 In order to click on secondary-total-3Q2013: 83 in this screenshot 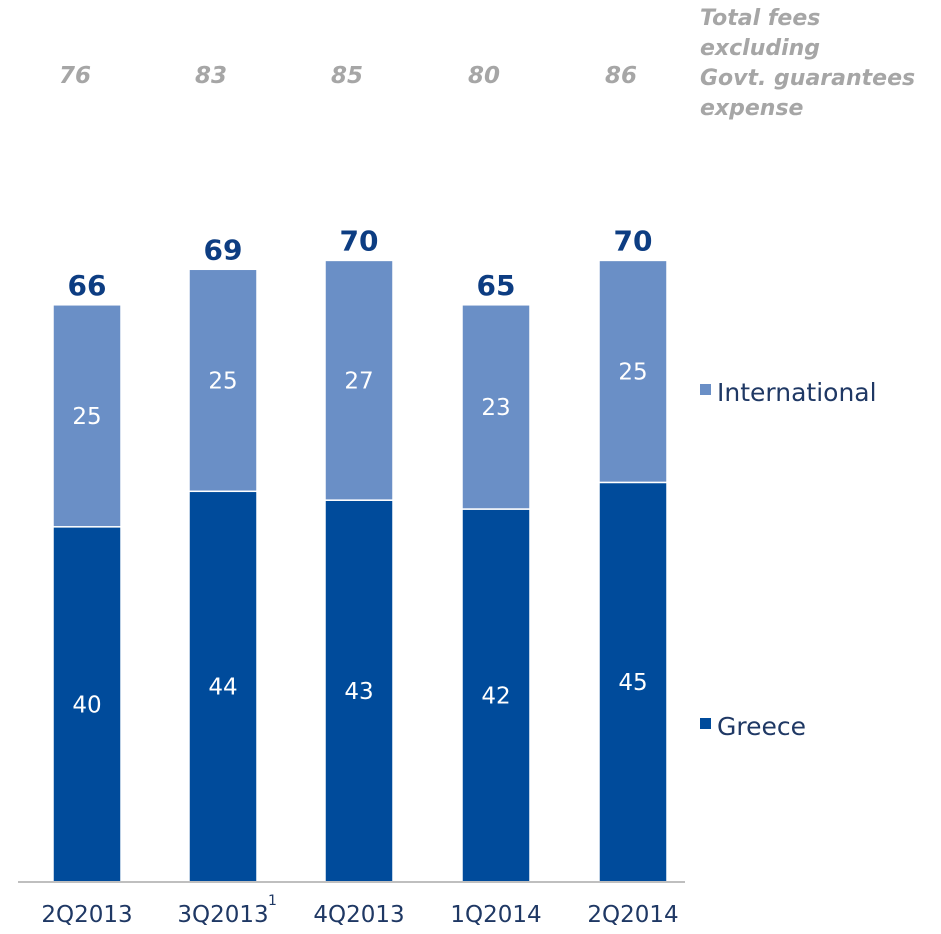, I will do `click(211, 76)`.